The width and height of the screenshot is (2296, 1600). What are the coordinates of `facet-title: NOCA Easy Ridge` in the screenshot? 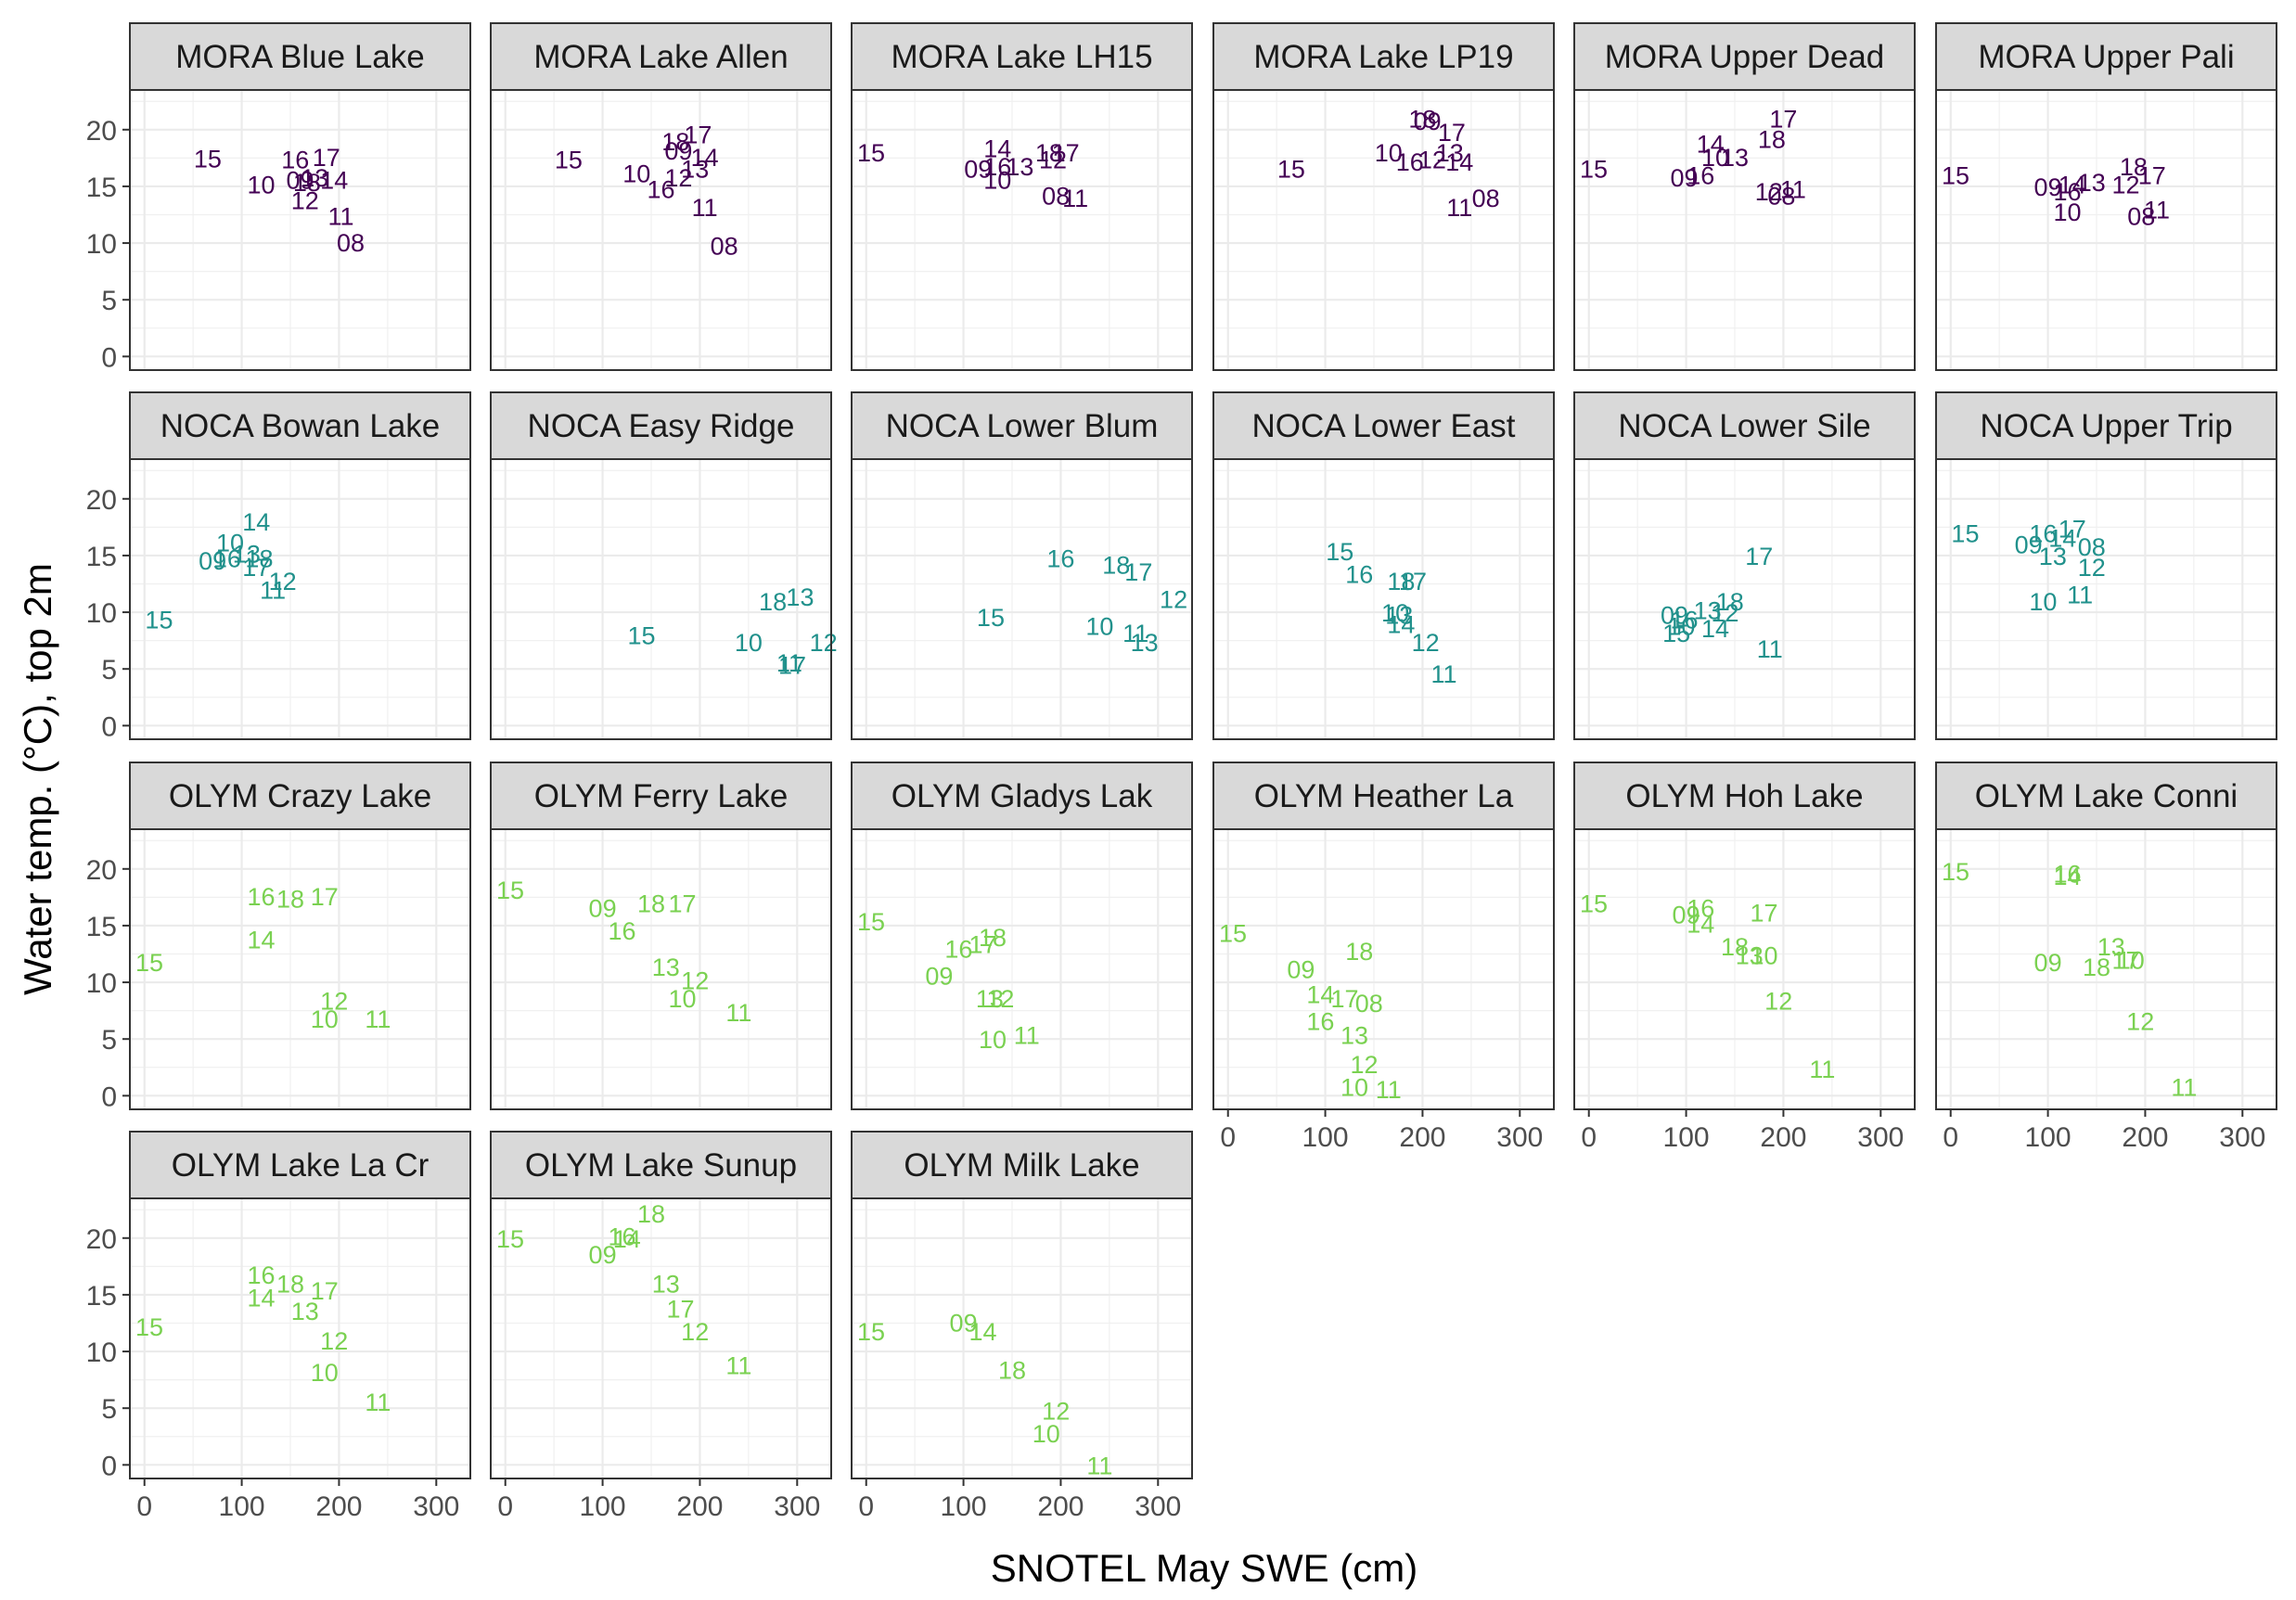 It's located at (661, 426).